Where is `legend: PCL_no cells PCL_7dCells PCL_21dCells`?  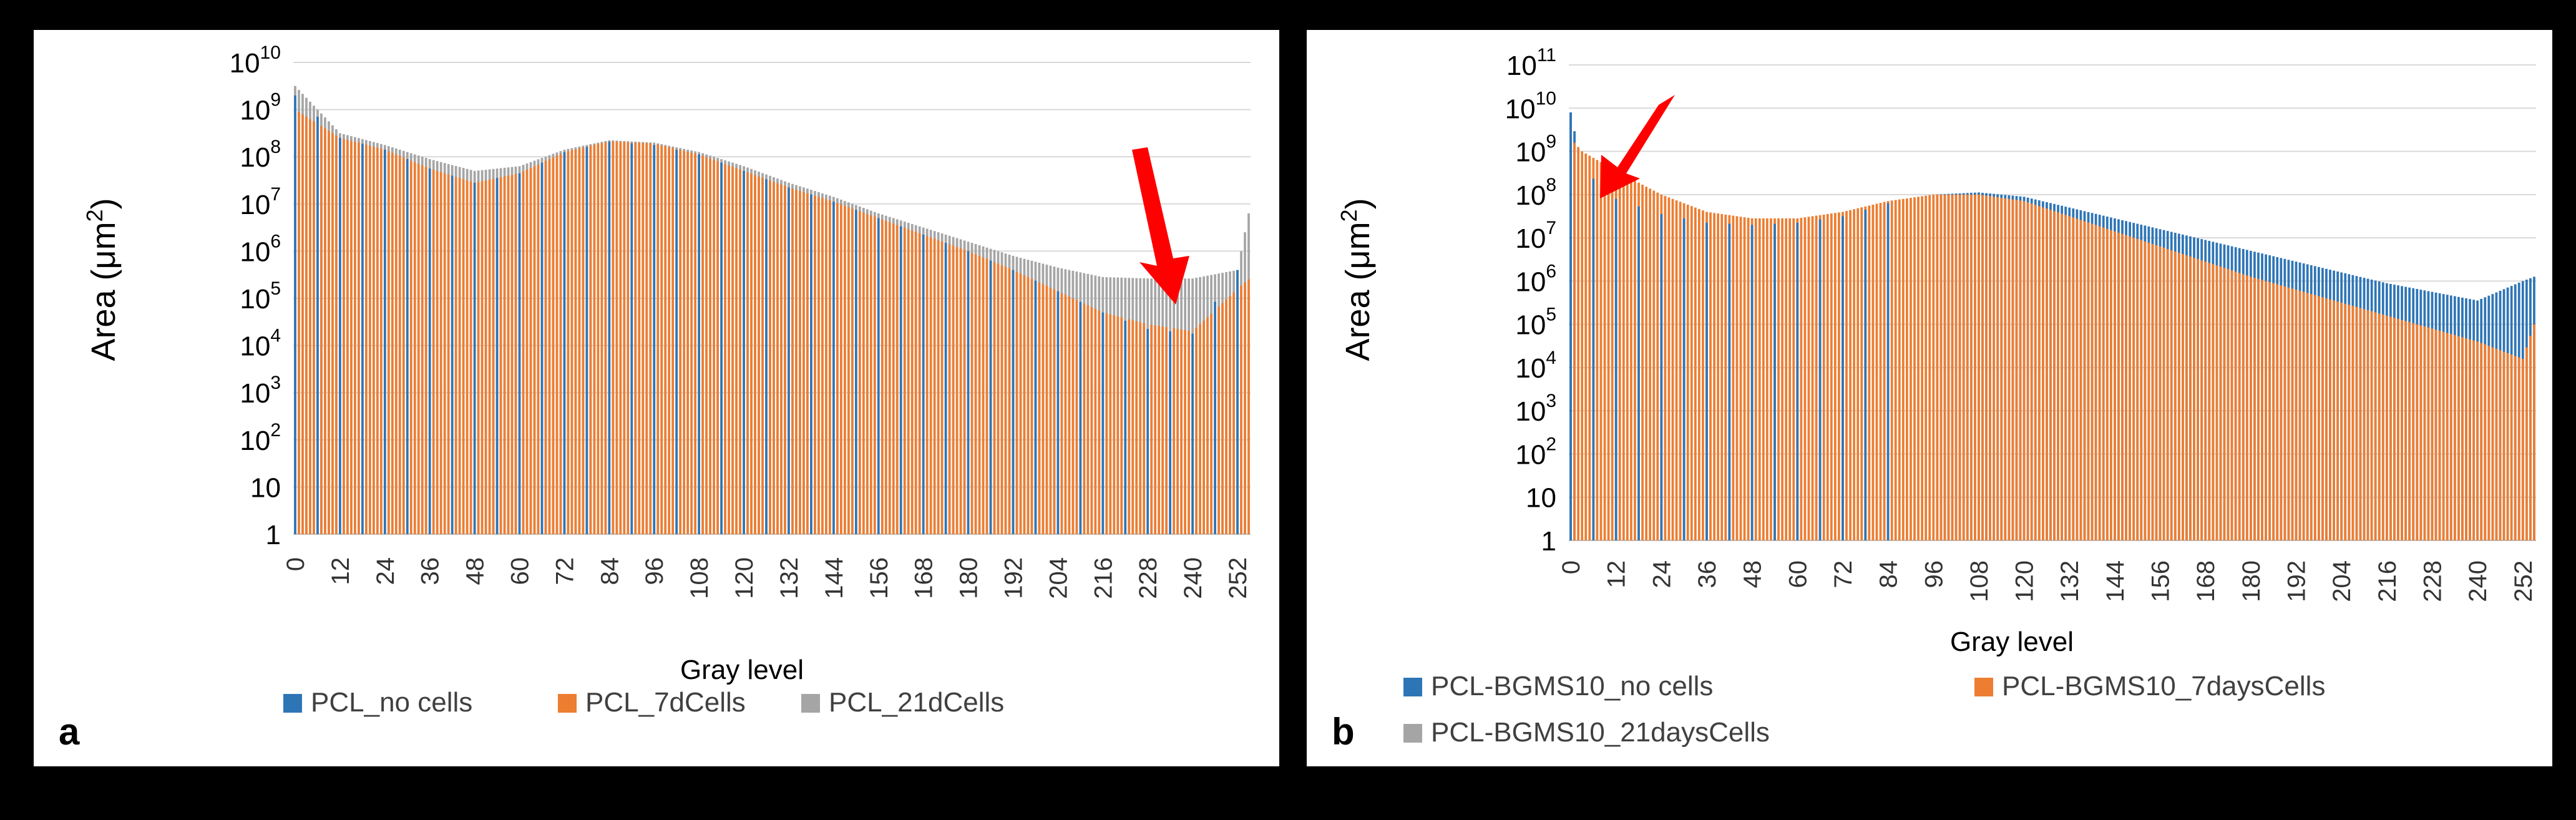 legend: PCL_no cells PCL_7dCells PCL_21dCells is located at coordinates (643, 702).